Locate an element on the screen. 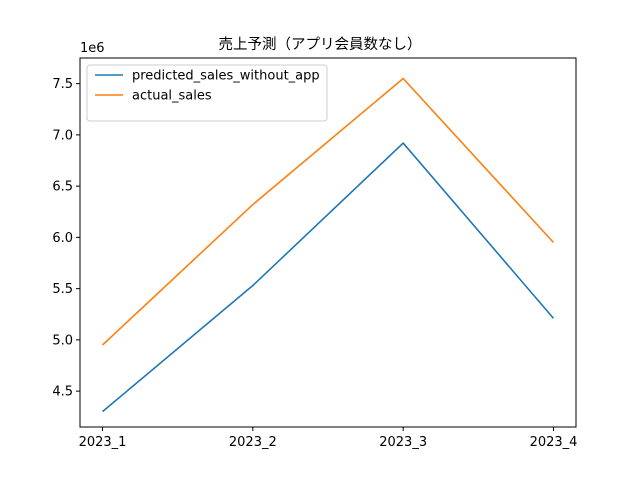  y-tick-label: 5.5 is located at coordinates (62, 289).